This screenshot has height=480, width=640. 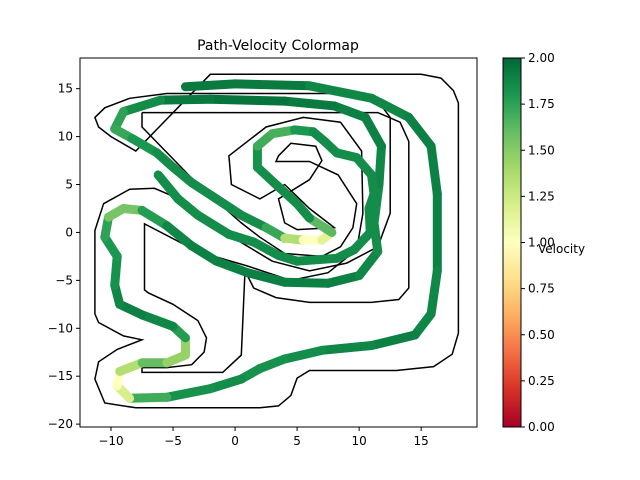 What do you see at coordinates (541, 58) in the screenshot?
I see `colorbar-tick-label: 2.00` at bounding box center [541, 58].